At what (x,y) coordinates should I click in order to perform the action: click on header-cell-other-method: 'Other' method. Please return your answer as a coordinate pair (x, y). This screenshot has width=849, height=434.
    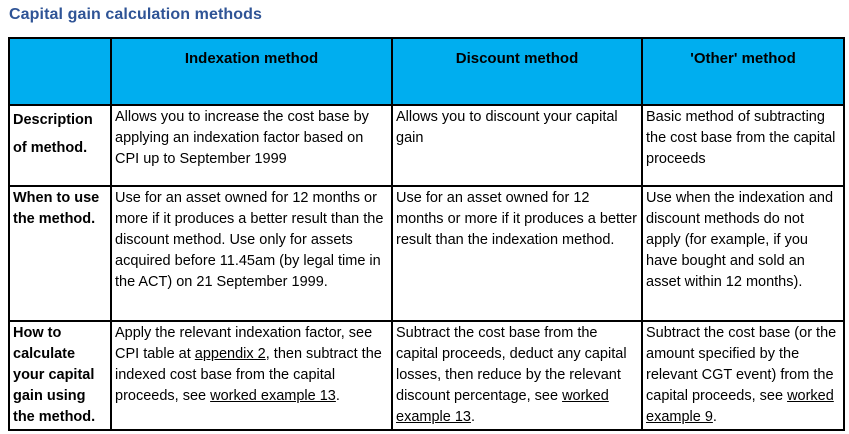
    Looking at the image, I should click on (743, 71).